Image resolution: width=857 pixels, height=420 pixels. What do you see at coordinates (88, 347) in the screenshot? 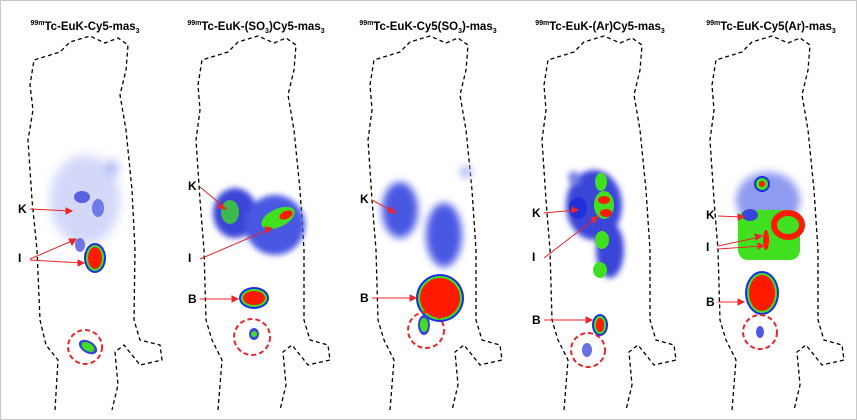
I see `bladder-signal` at bounding box center [88, 347].